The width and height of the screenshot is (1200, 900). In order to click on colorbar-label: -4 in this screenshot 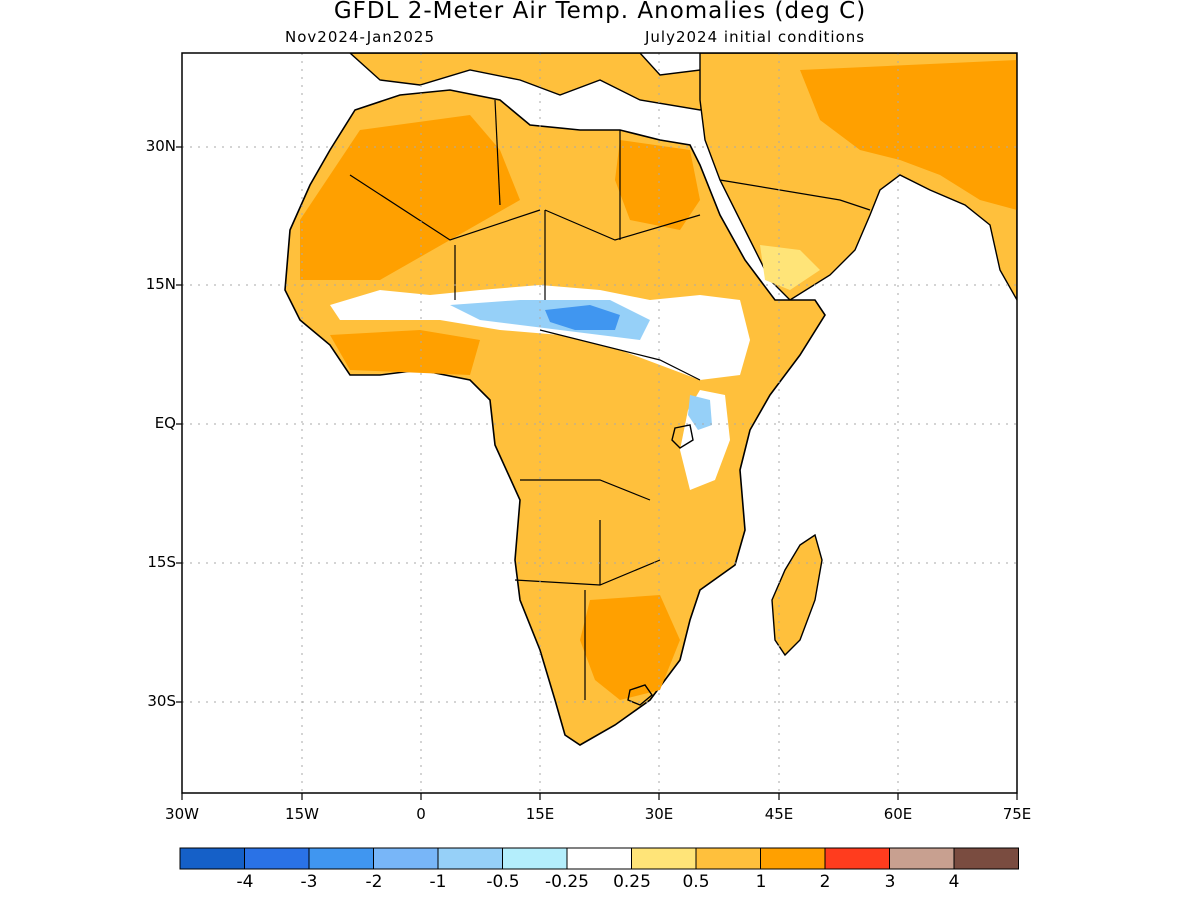, I will do `click(245, 882)`.